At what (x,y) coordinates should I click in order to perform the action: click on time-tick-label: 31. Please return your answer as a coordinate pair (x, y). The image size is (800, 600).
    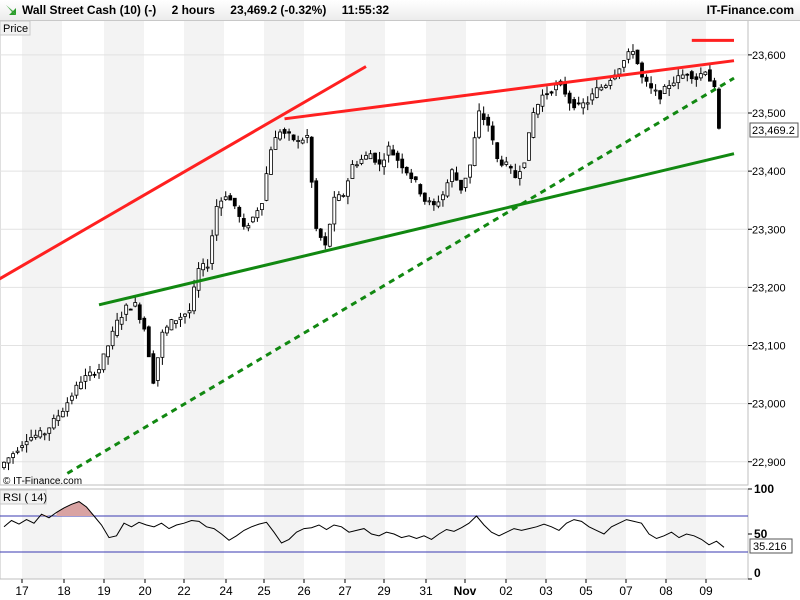
    Looking at the image, I should click on (426, 591).